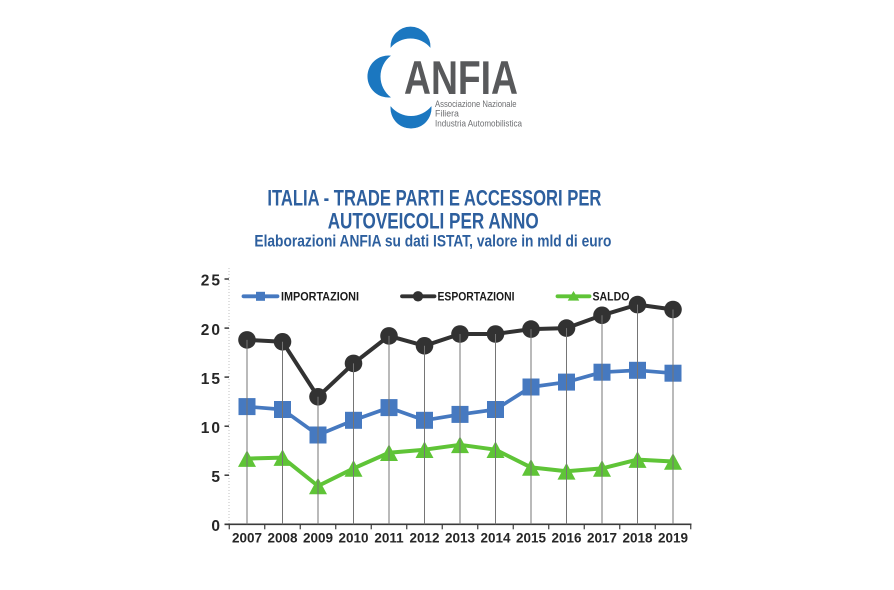  Describe the element at coordinates (476, 104) in the screenshot. I see `svg-text: Associazione Nazionale` at that location.